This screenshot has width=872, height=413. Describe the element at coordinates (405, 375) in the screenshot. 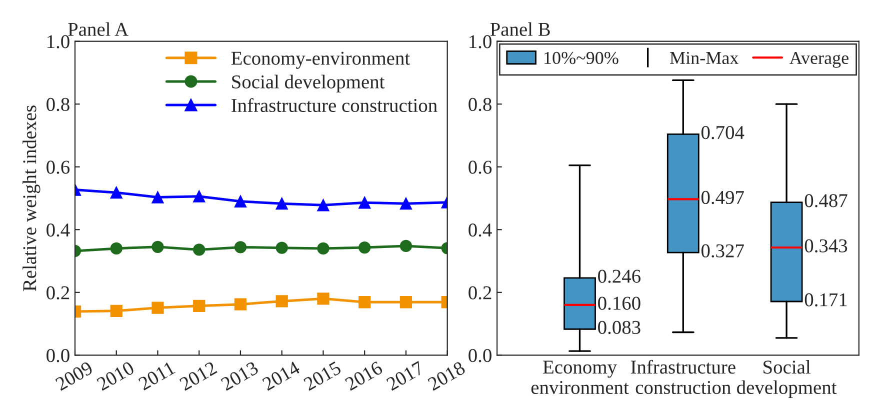

I see `x-tick-label: 2017` at that location.